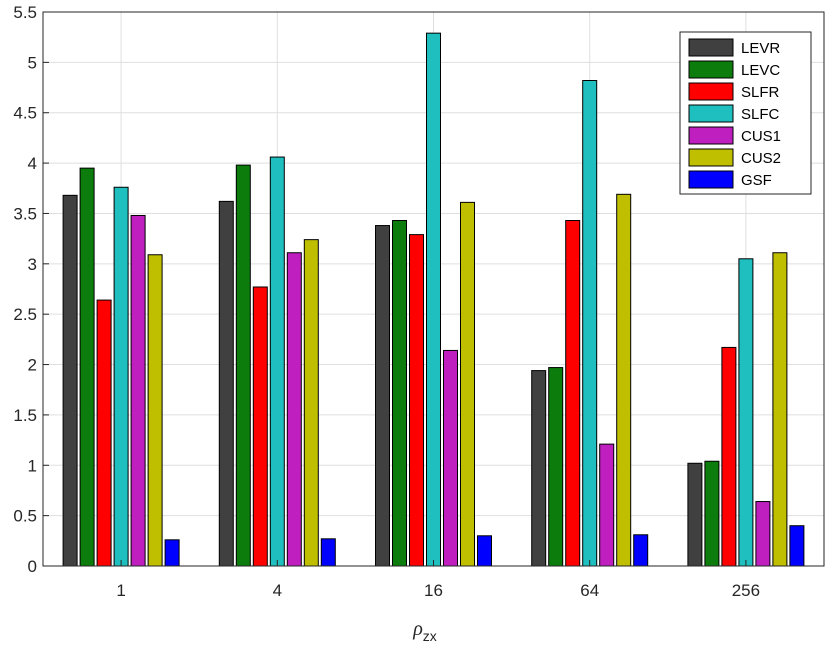 The image size is (830, 645). I want to click on legend-swatch-cus1, so click(711, 135).